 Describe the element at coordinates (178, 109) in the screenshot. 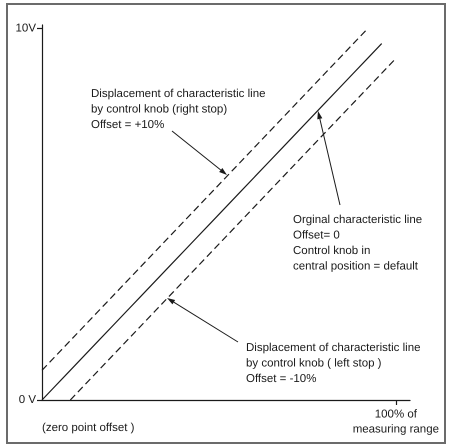

I see `annotation: Displacement of characteristic line by control knob (right stop) Offset = +10%` at that location.